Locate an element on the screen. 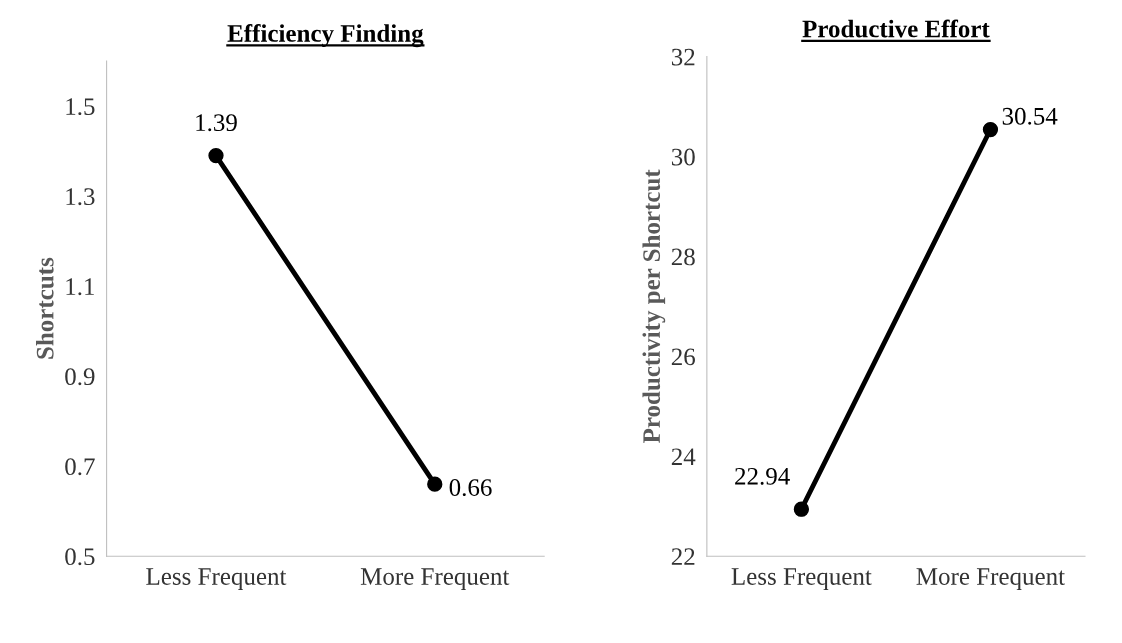 The image size is (1122, 643). y-tick-label: 1.1 is located at coordinates (80, 287).